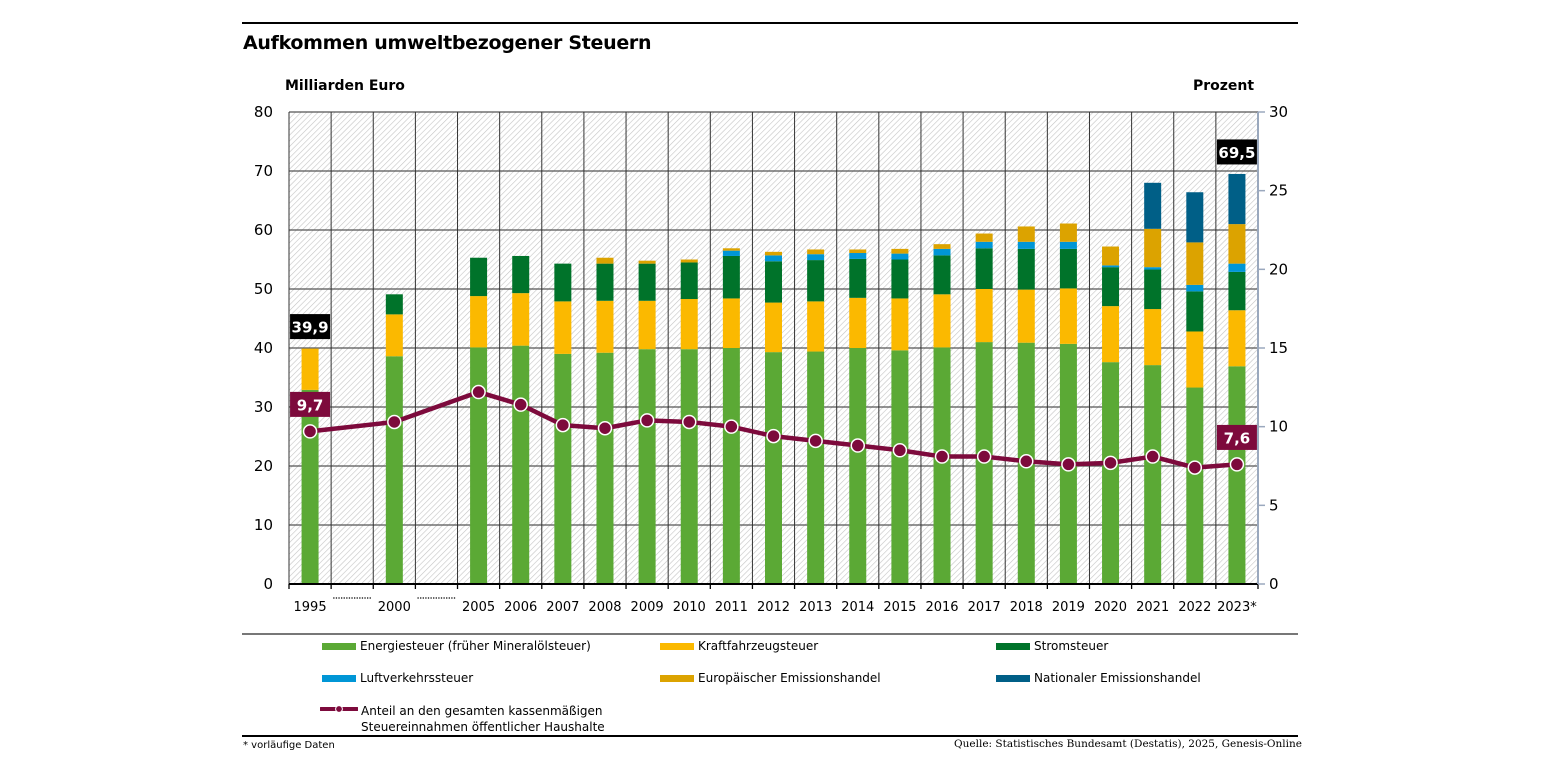 Image resolution: width=1545 pixels, height=775 pixels. What do you see at coordinates (289, 745) in the screenshot?
I see `footnote: * vorläufige Daten` at bounding box center [289, 745].